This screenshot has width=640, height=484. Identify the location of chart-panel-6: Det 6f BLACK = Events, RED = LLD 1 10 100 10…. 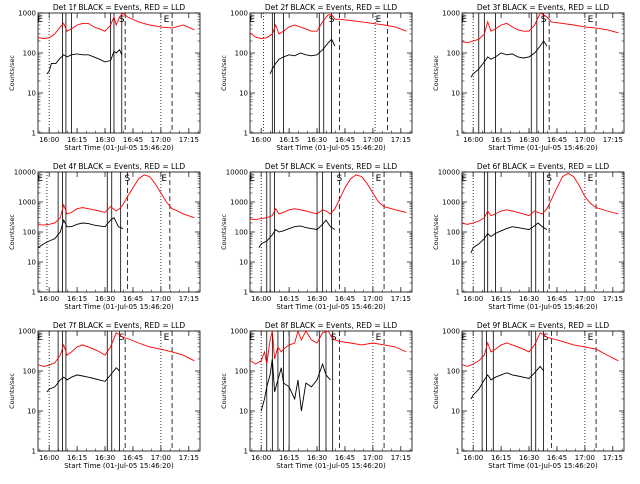
(528, 236).